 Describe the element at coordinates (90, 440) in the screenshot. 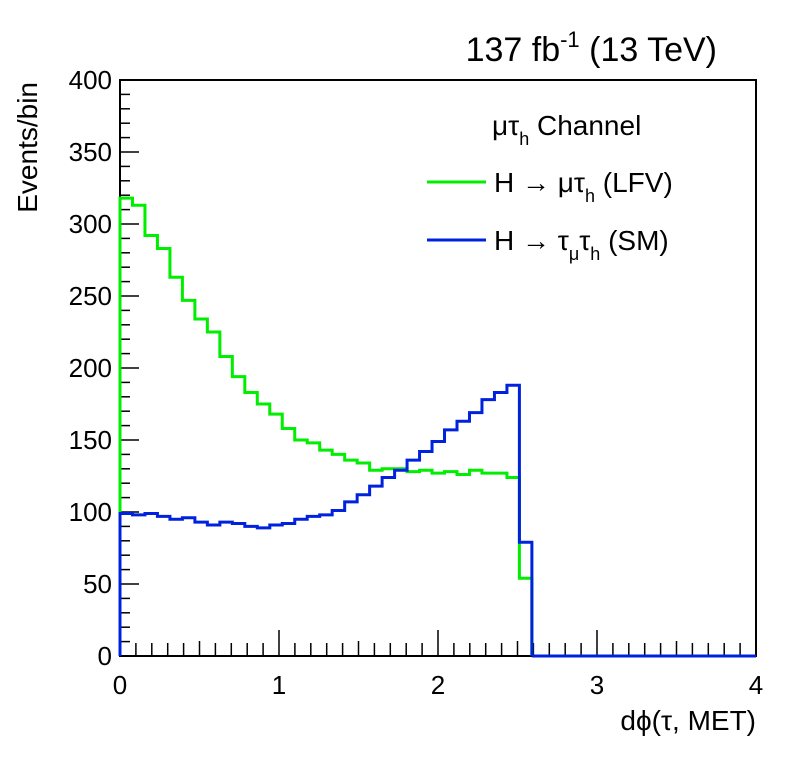

I see `y-tick-label: 150` at that location.